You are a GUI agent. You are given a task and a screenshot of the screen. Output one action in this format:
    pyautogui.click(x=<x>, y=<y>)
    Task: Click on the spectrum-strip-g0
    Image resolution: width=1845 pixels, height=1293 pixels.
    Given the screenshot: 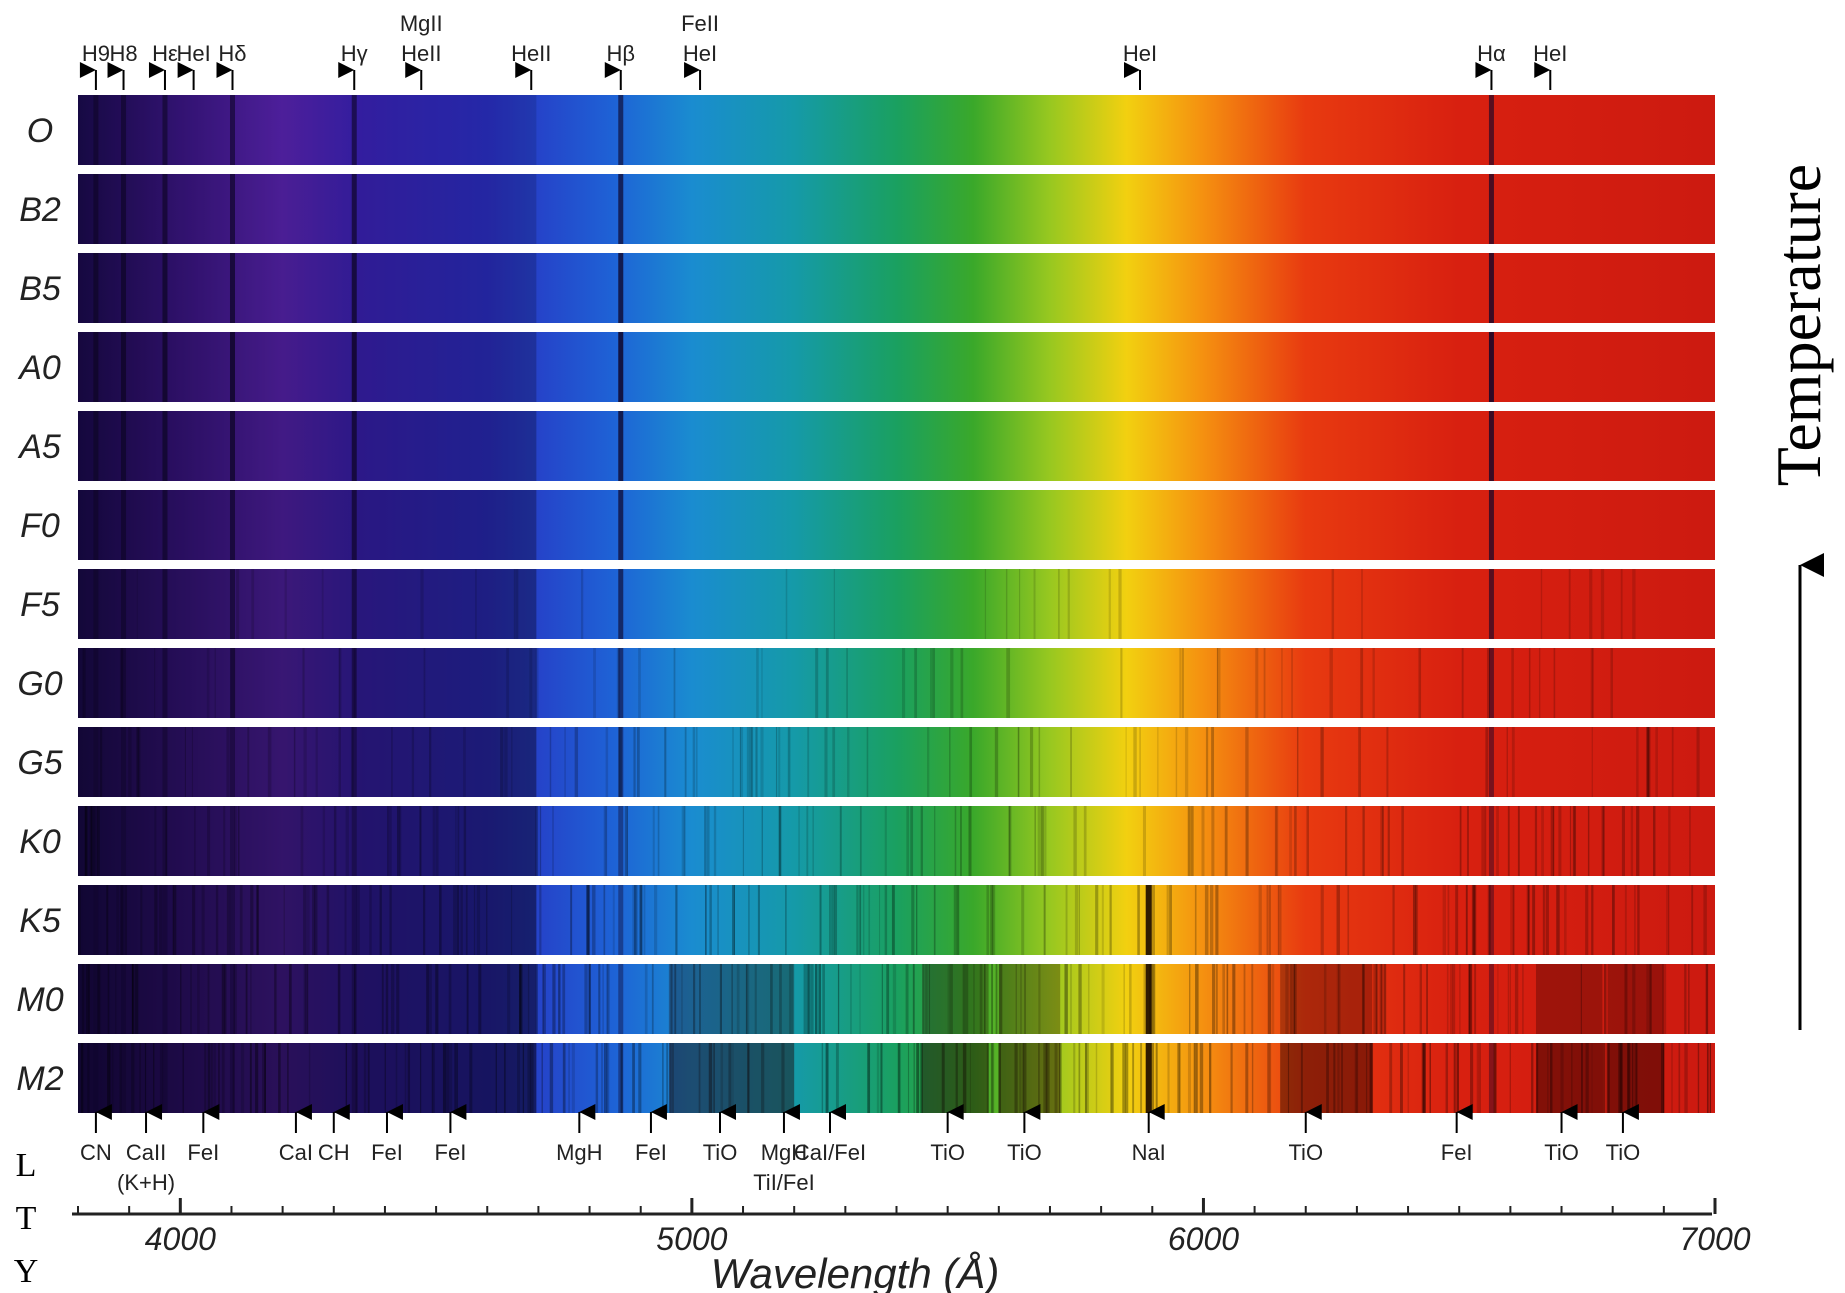 What is the action you would take?
    pyautogui.click(x=896, y=683)
    